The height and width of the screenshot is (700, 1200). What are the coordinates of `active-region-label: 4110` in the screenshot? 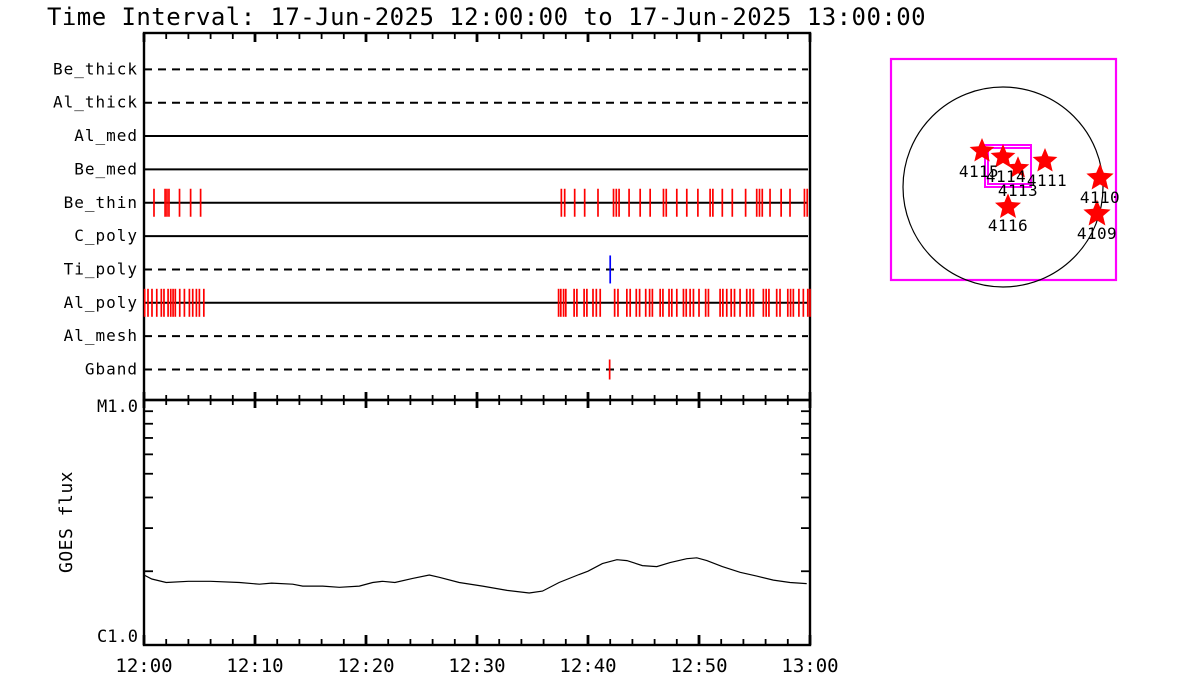 It's located at (1100, 197).